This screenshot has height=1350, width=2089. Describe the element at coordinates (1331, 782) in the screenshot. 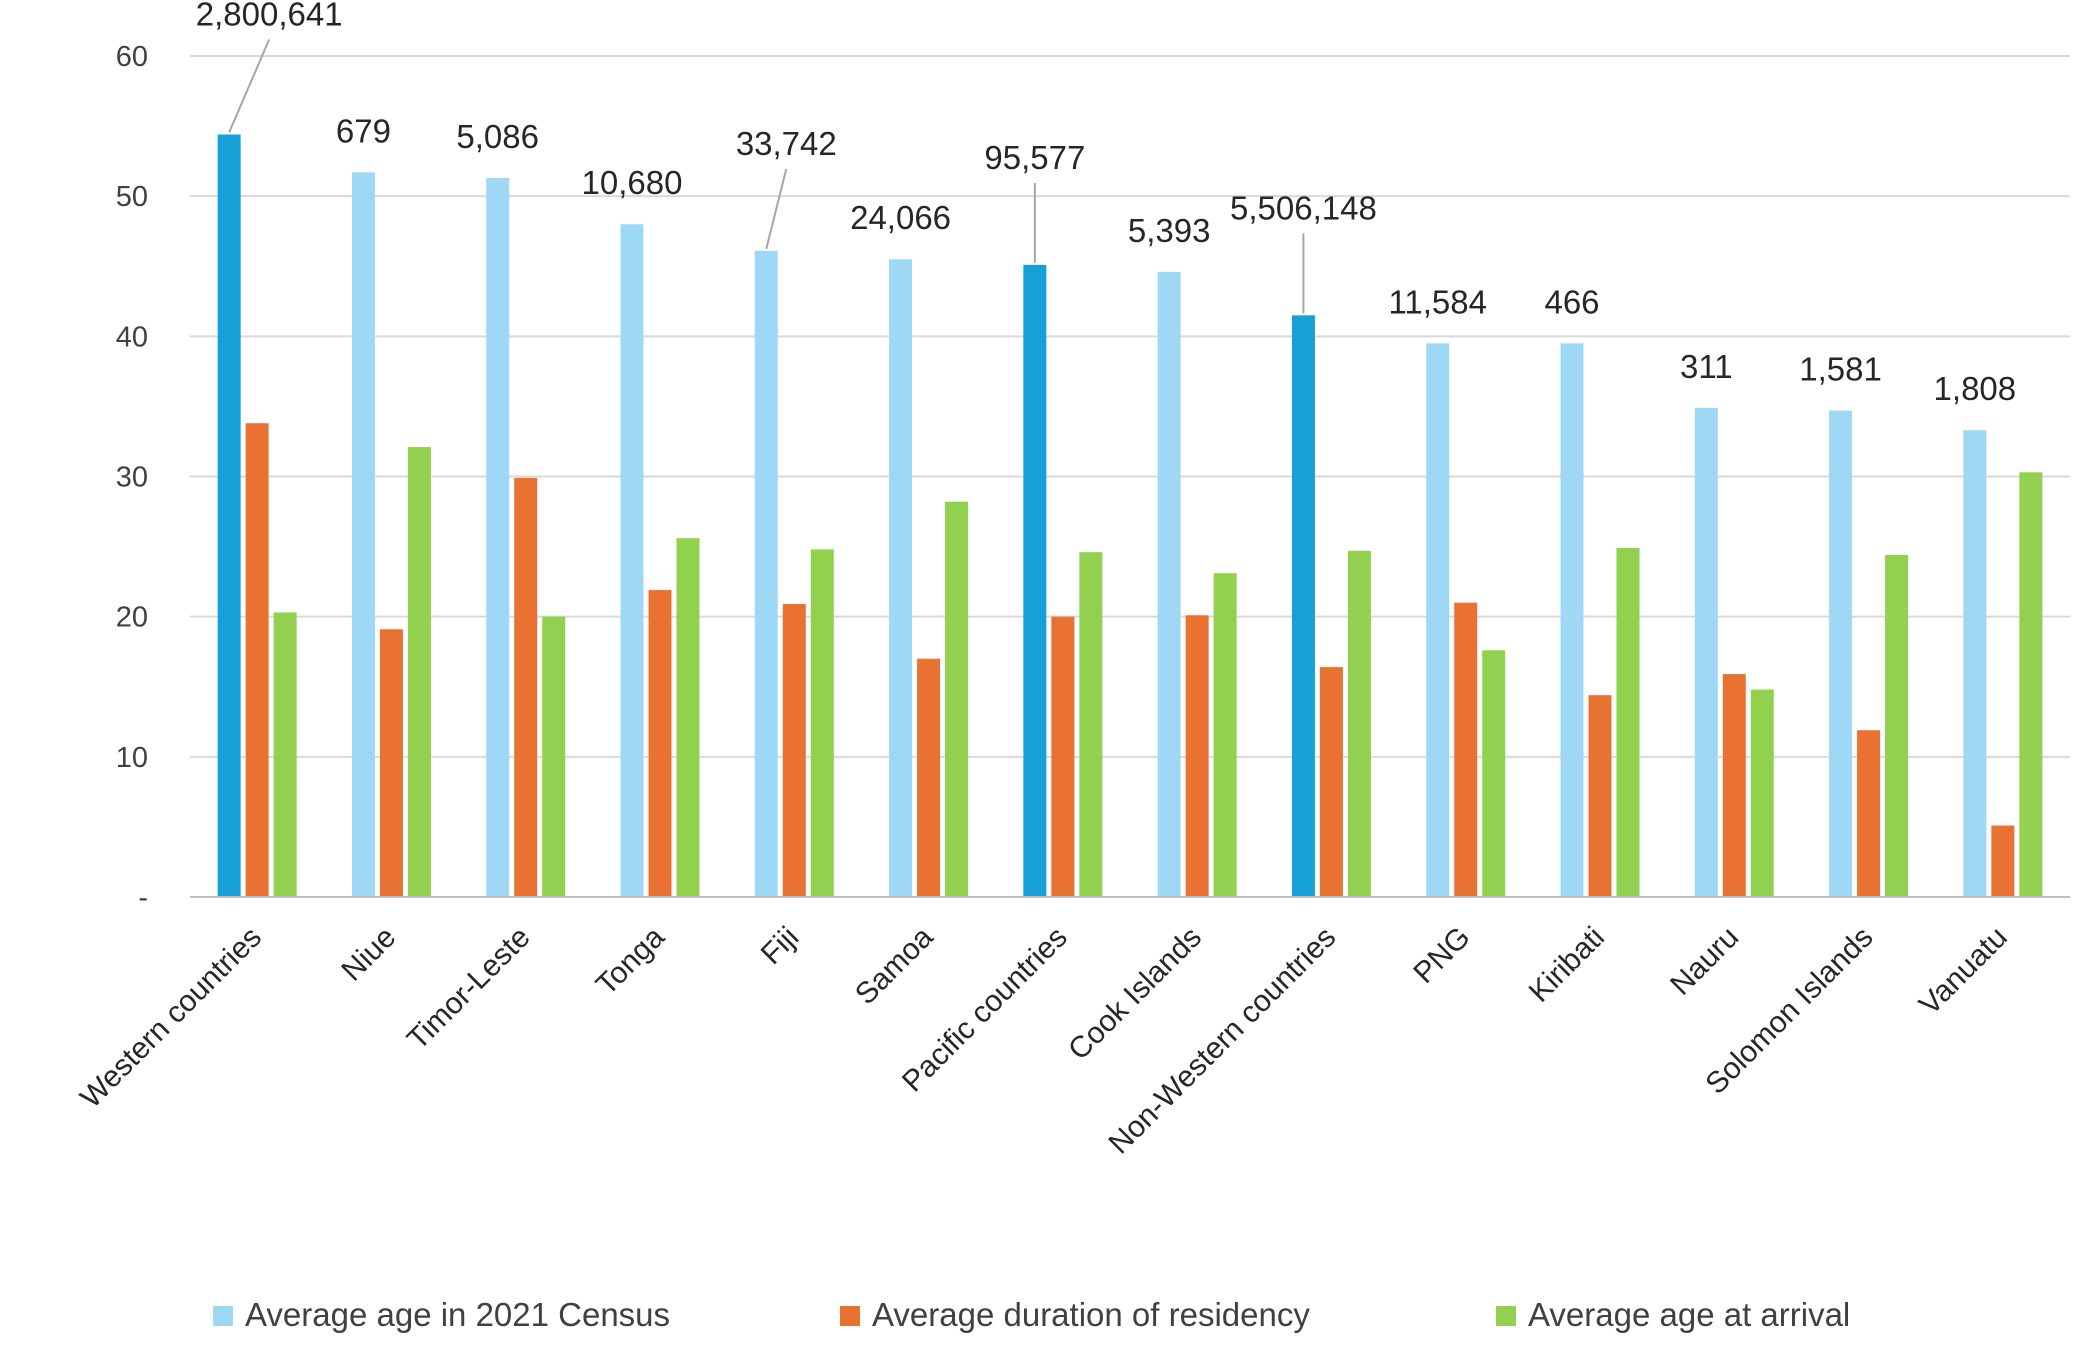

I see `bar-average-duration-of-residency-non-western-countries` at that location.